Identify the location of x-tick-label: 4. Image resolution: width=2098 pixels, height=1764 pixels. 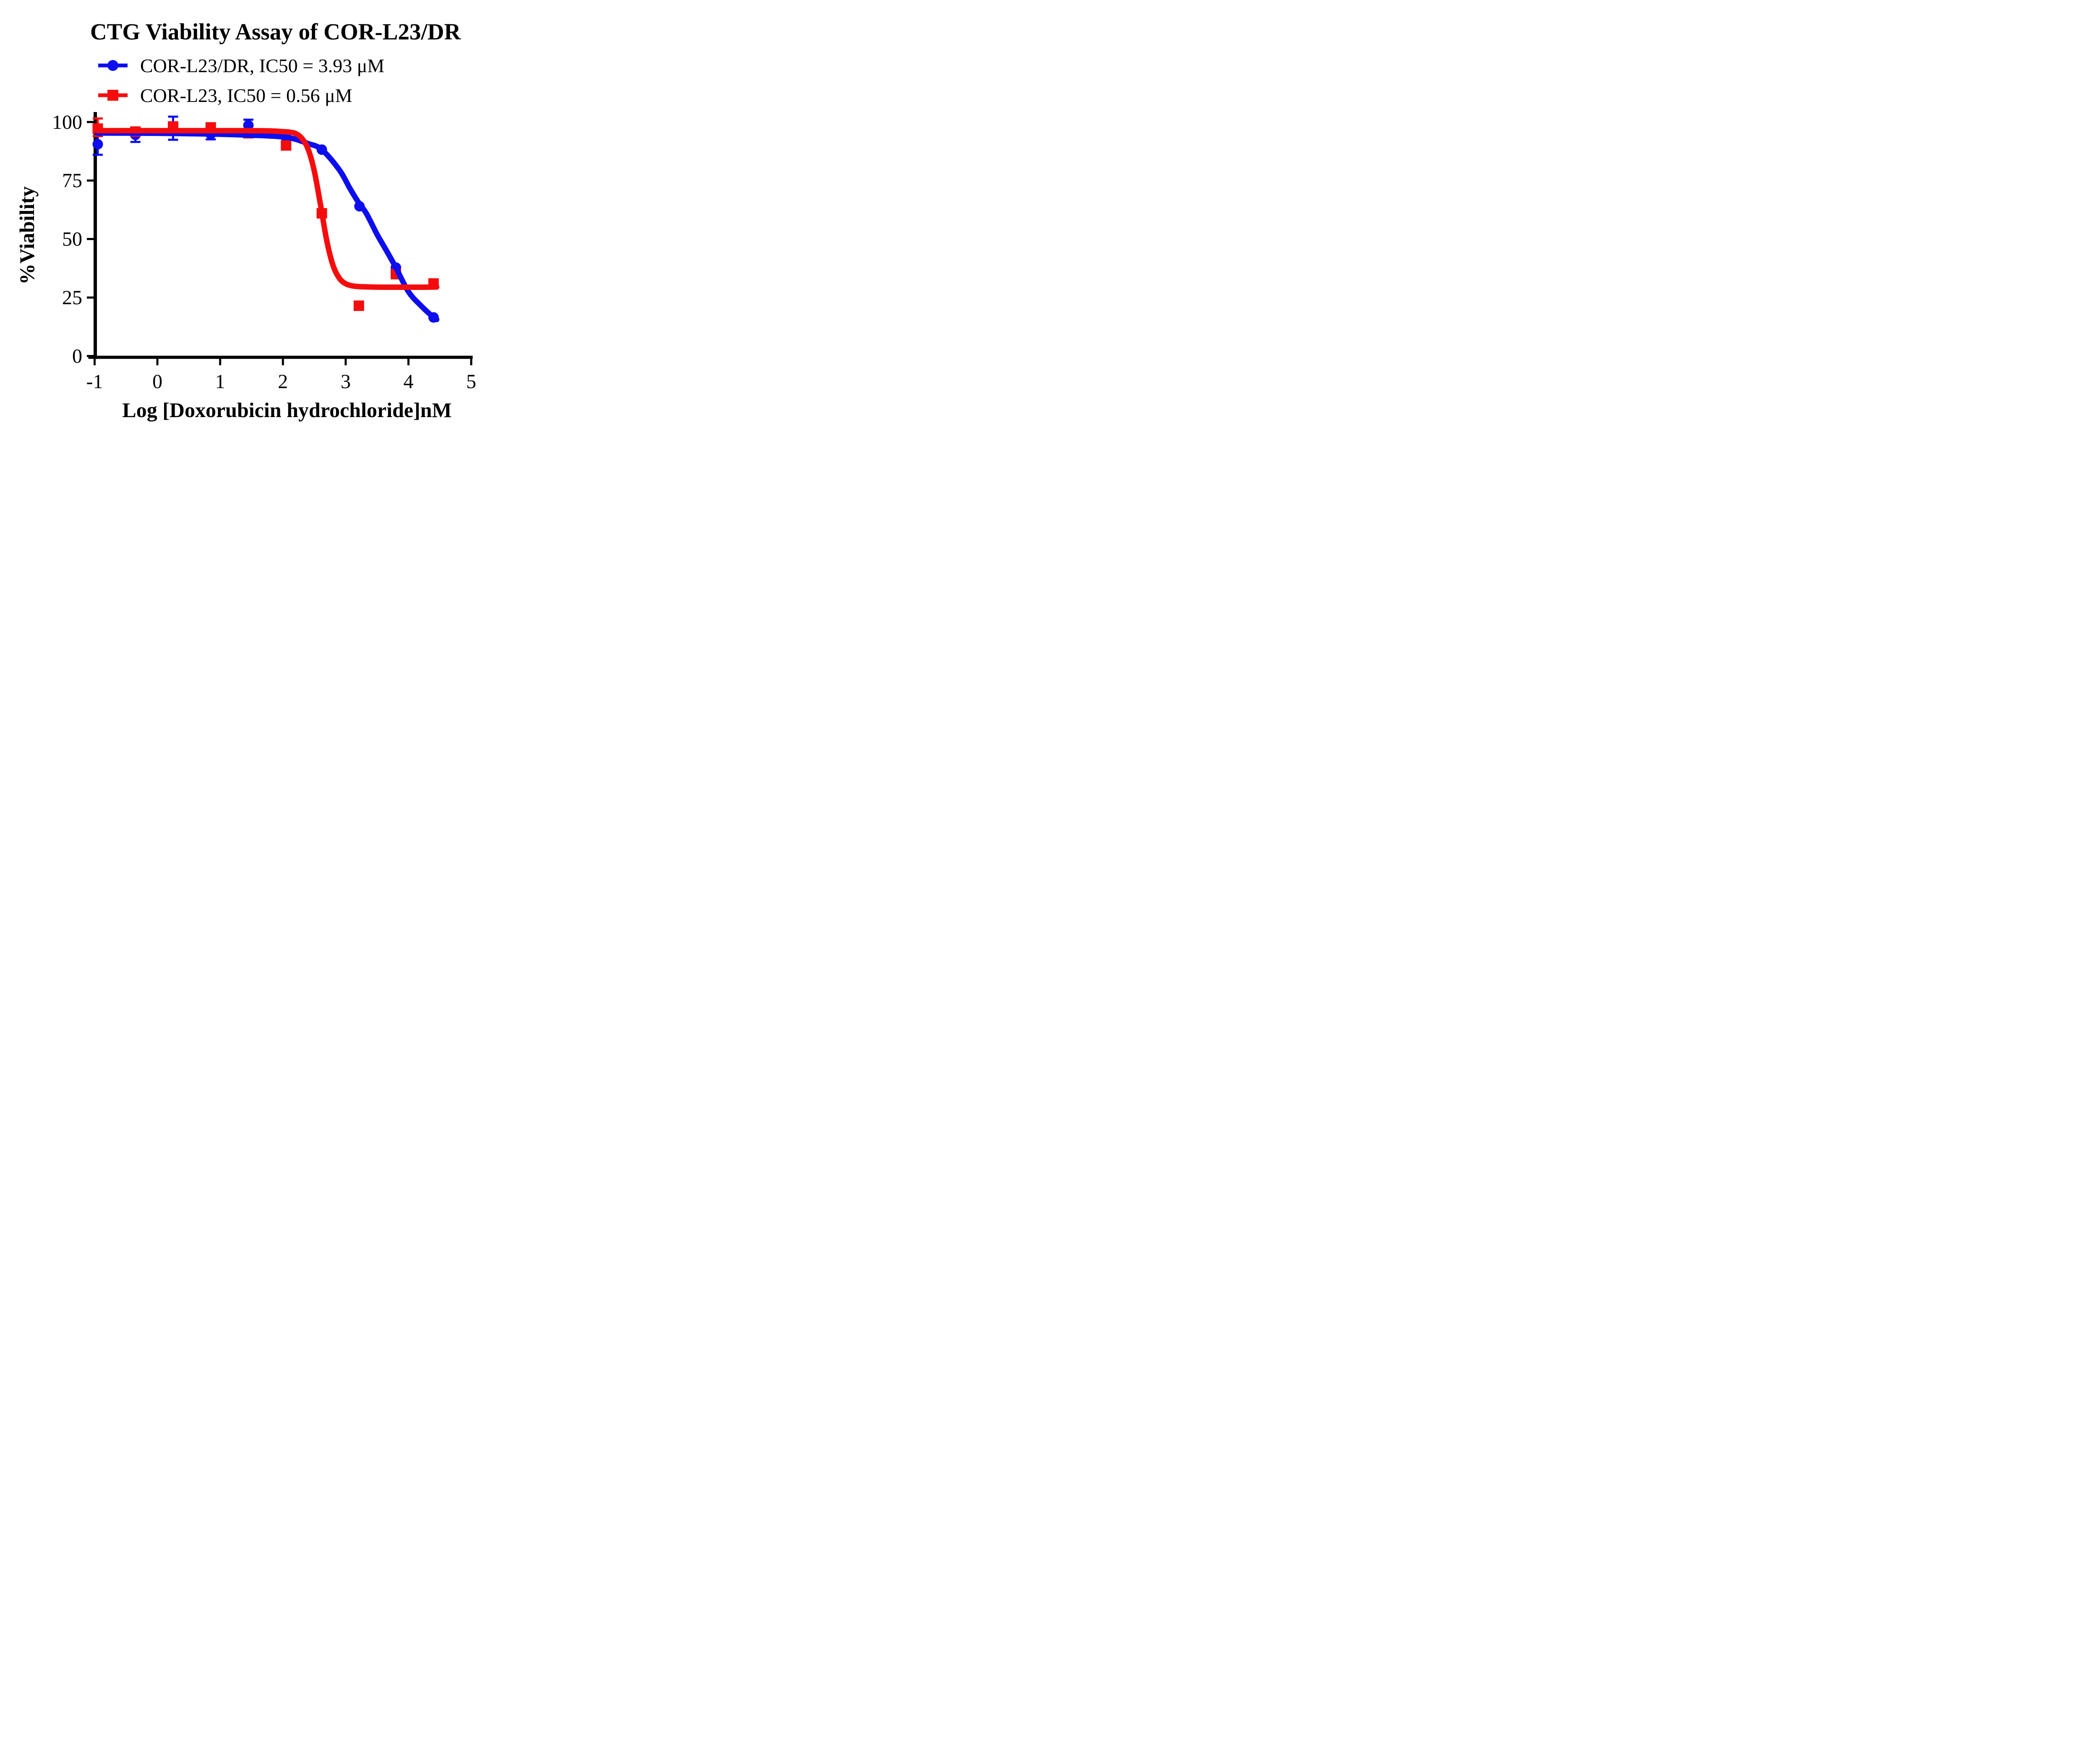
(408, 382).